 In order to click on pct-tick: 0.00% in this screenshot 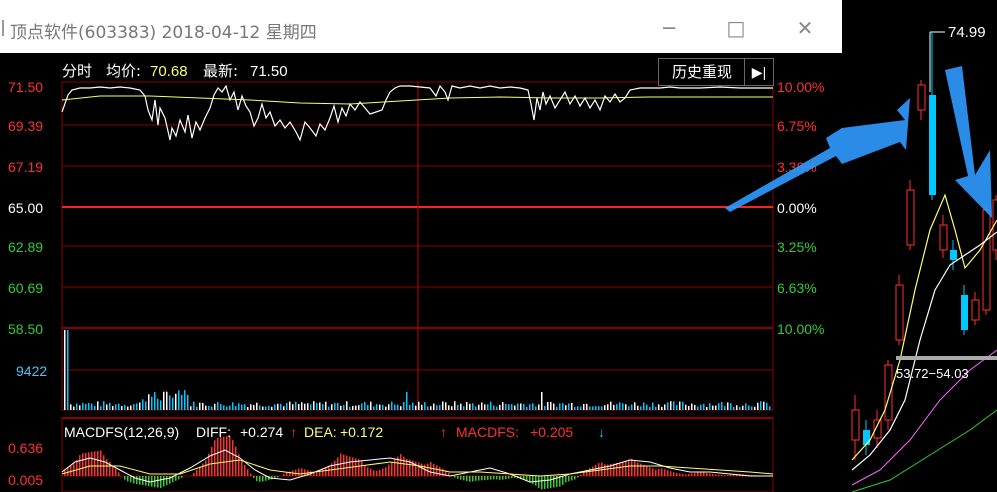, I will do `click(797, 208)`.